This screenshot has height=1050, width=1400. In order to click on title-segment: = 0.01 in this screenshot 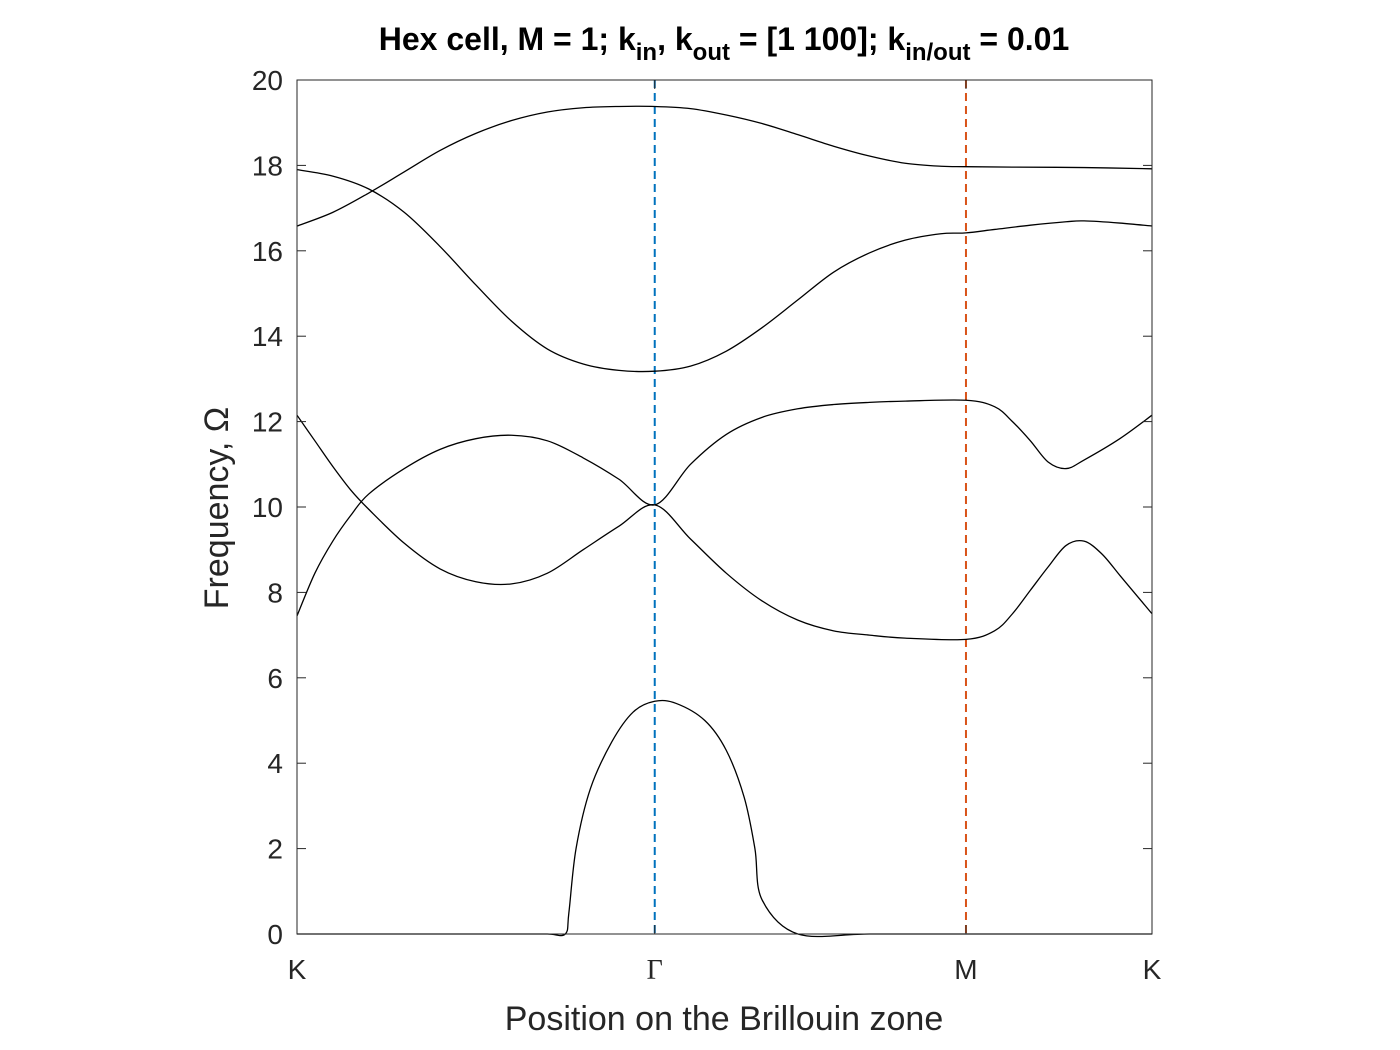, I will do `click(1020, 39)`.